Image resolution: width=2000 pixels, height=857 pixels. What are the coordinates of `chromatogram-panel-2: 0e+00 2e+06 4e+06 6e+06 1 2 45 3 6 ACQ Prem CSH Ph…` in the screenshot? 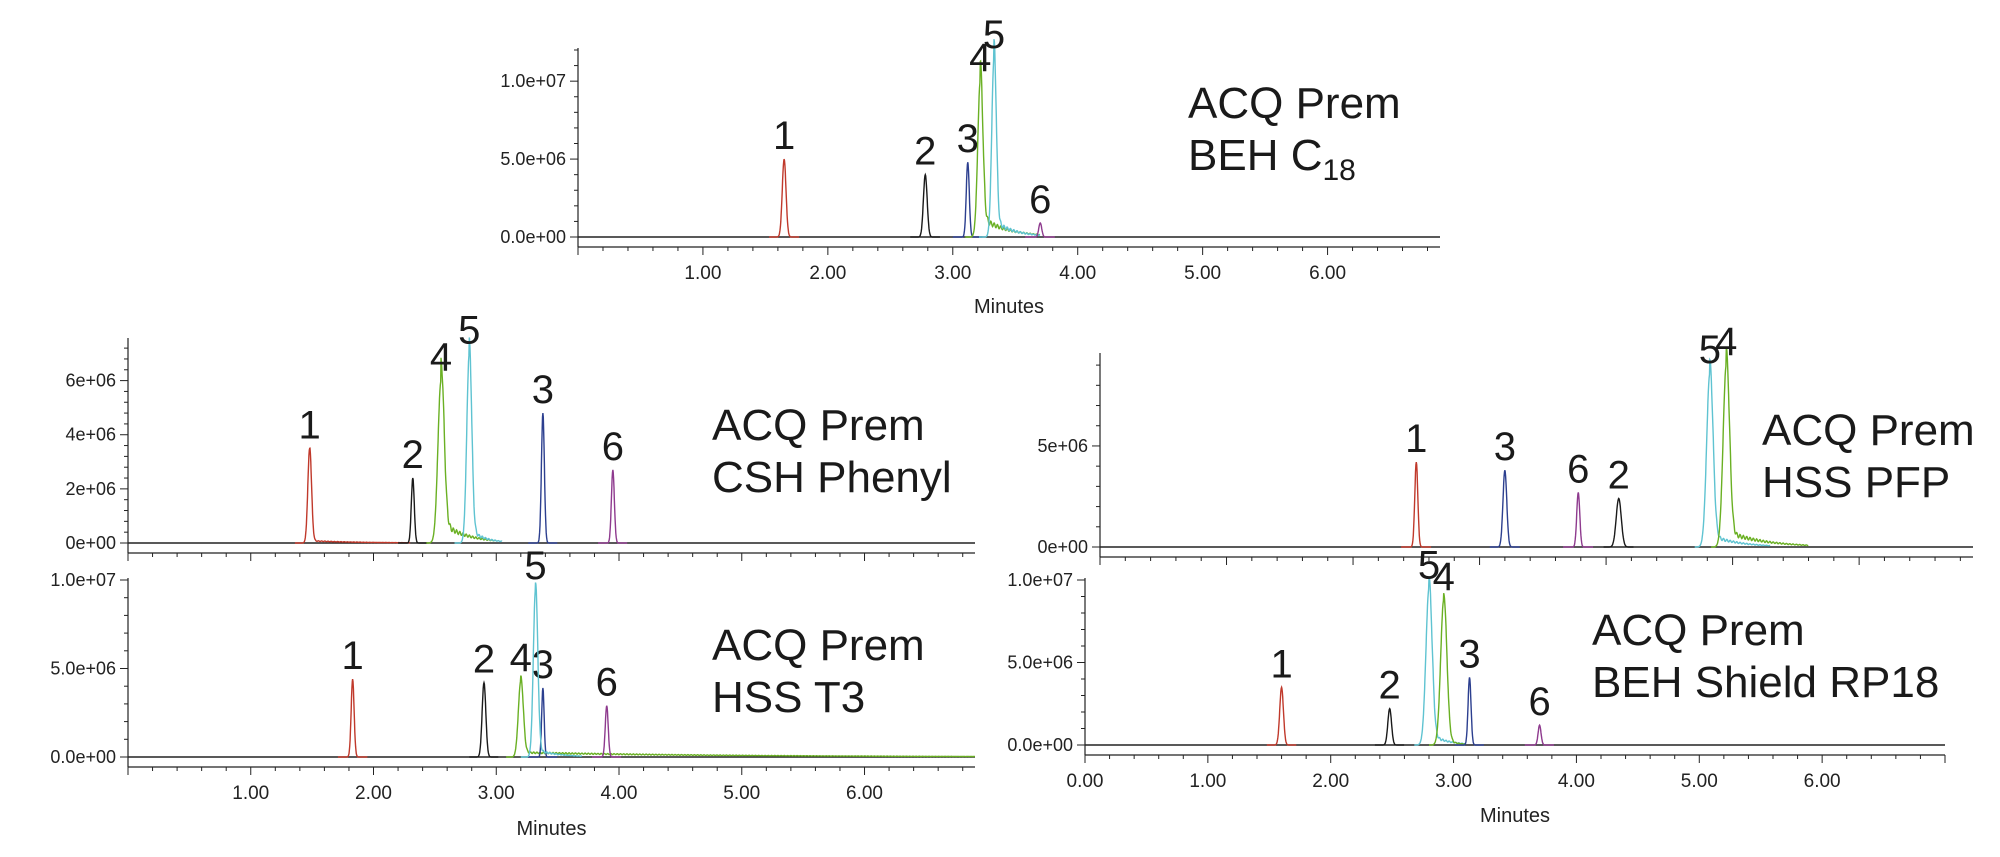 It's located at (520, 435).